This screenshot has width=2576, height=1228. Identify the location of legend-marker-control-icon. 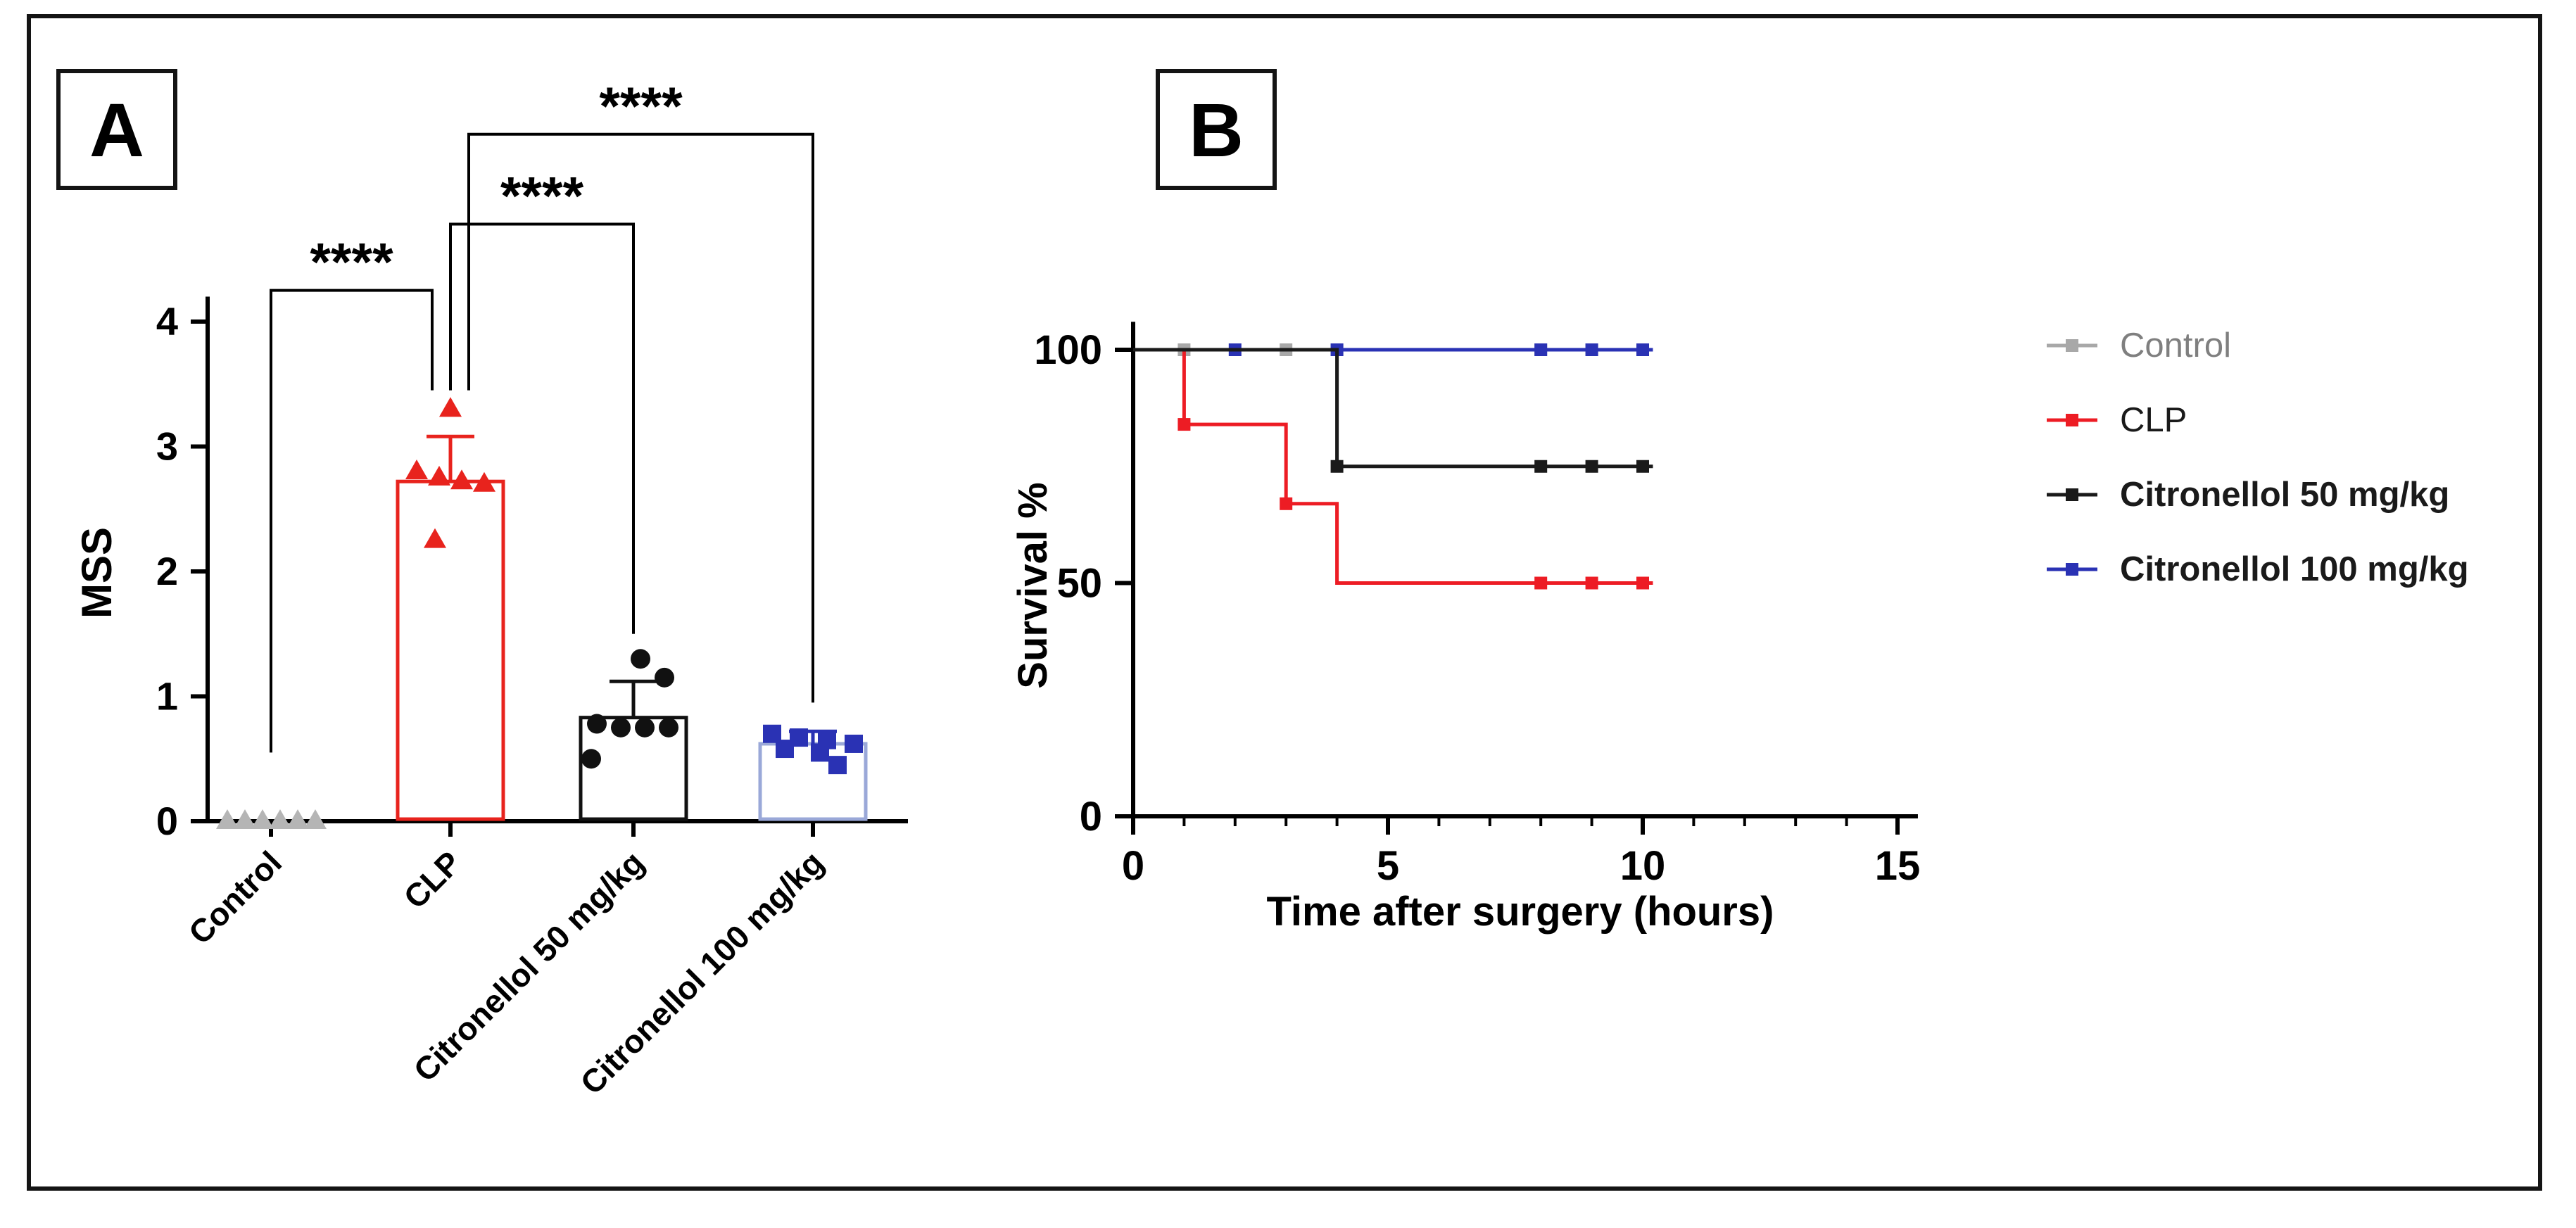
(2072, 345).